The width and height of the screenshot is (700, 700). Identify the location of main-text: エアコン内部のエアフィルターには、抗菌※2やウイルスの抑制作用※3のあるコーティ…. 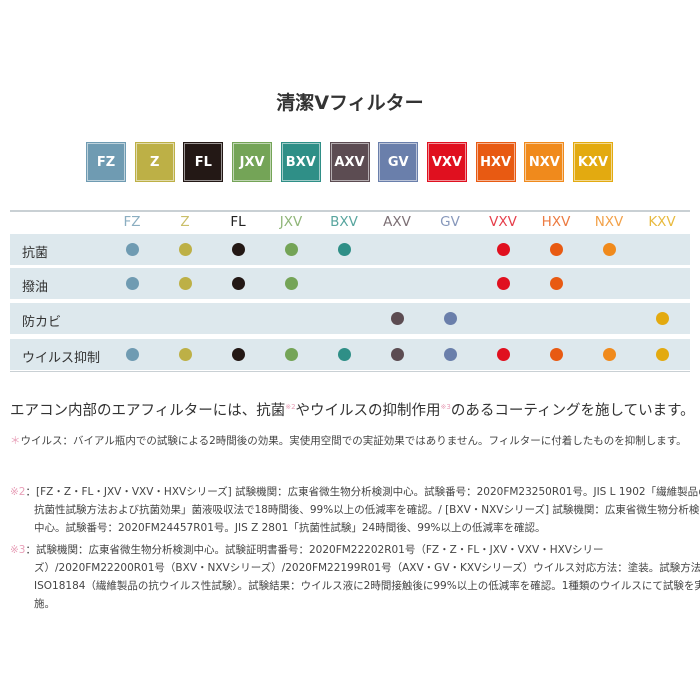
(352, 409).